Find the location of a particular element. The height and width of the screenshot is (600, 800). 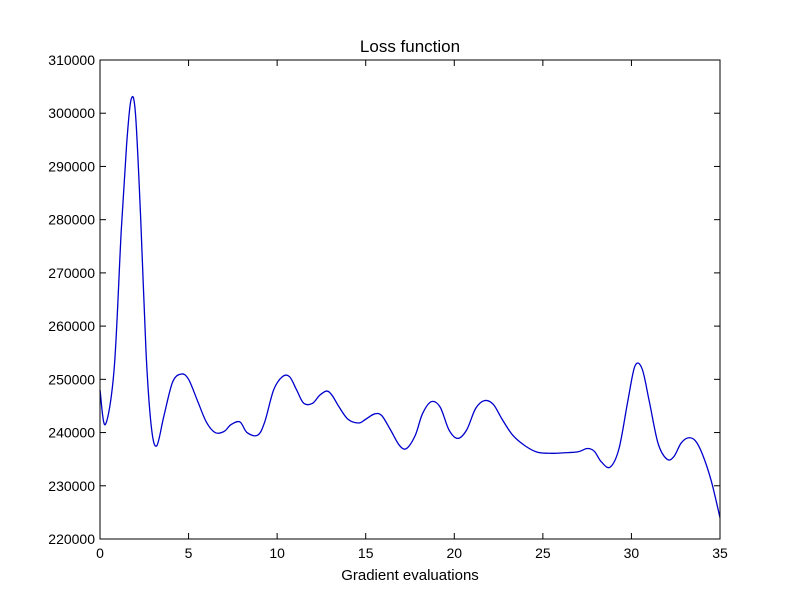

y-tick-label: 220000 is located at coordinates (71, 539).